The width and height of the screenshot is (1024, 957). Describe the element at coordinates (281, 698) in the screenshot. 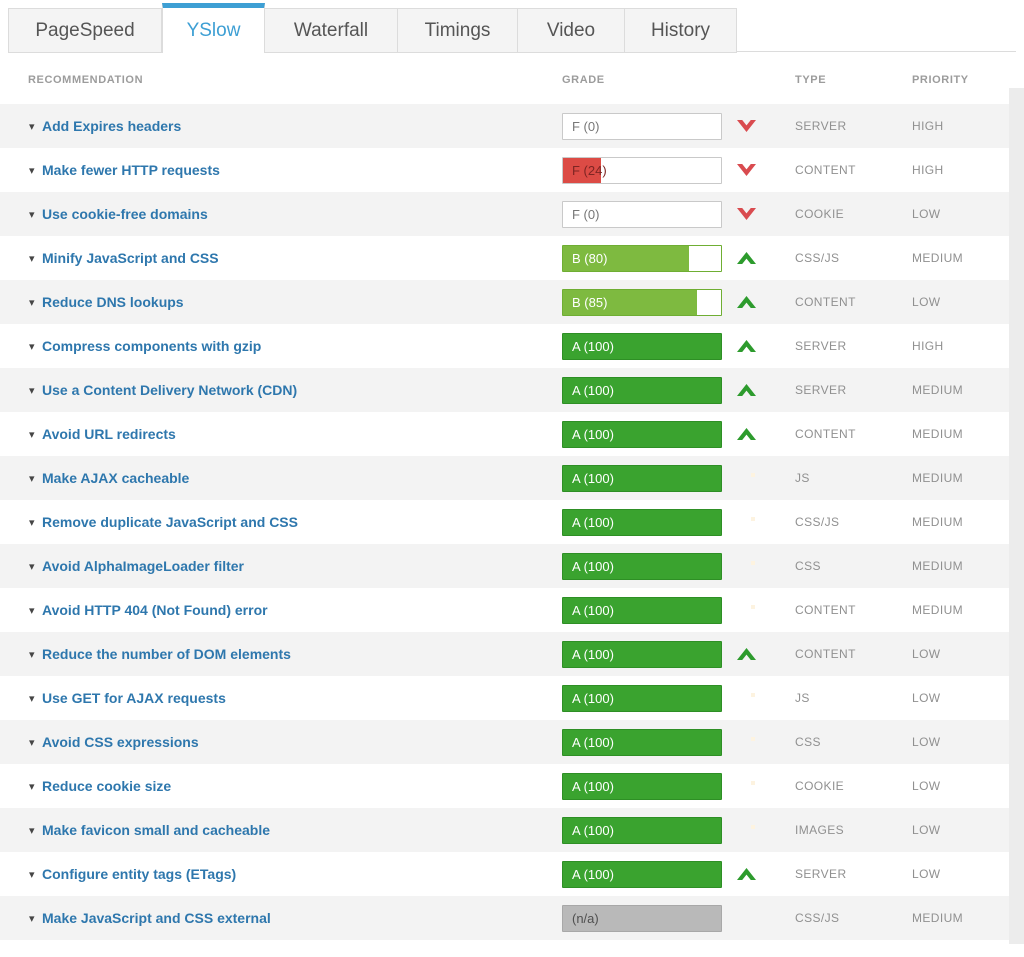

I see `recommendation-toggle: ▾ Use GET for AJAX requests` at that location.